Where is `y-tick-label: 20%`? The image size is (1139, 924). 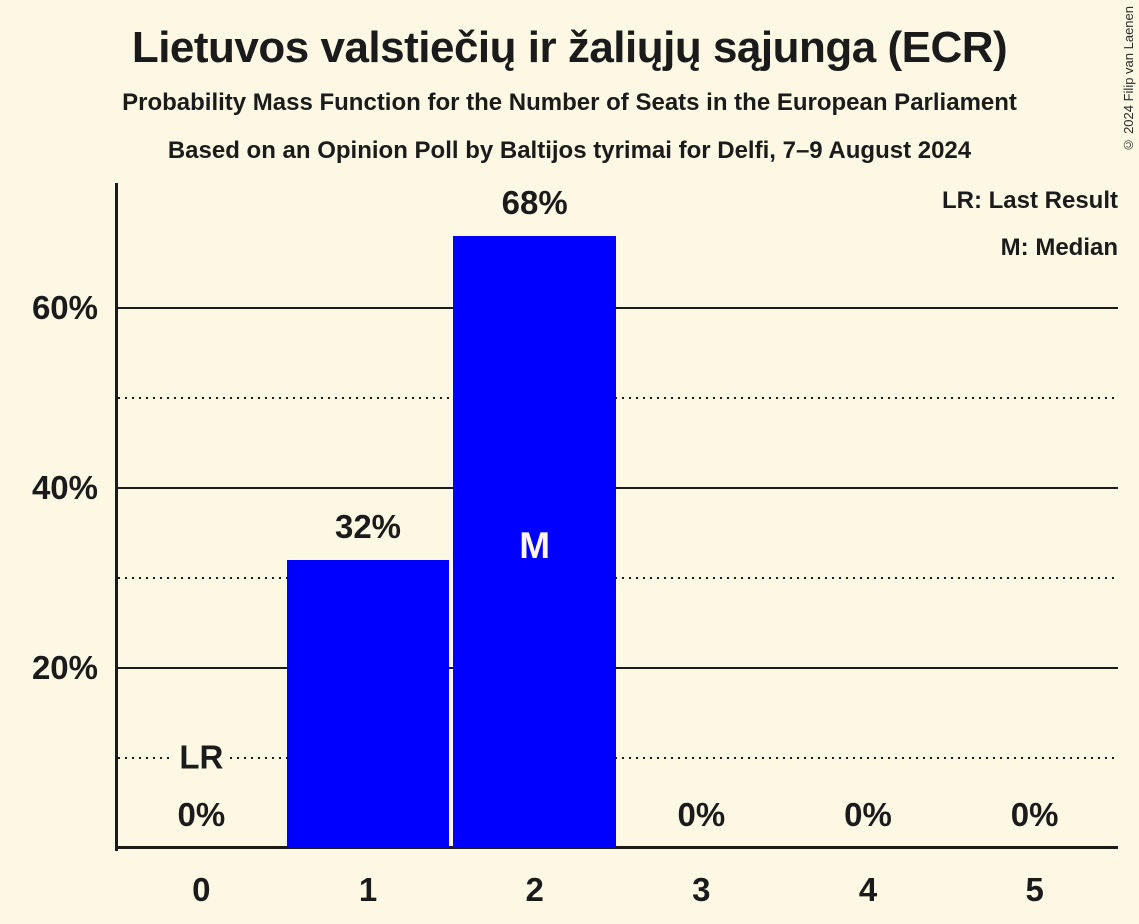 y-tick-label: 20% is located at coordinates (64, 667).